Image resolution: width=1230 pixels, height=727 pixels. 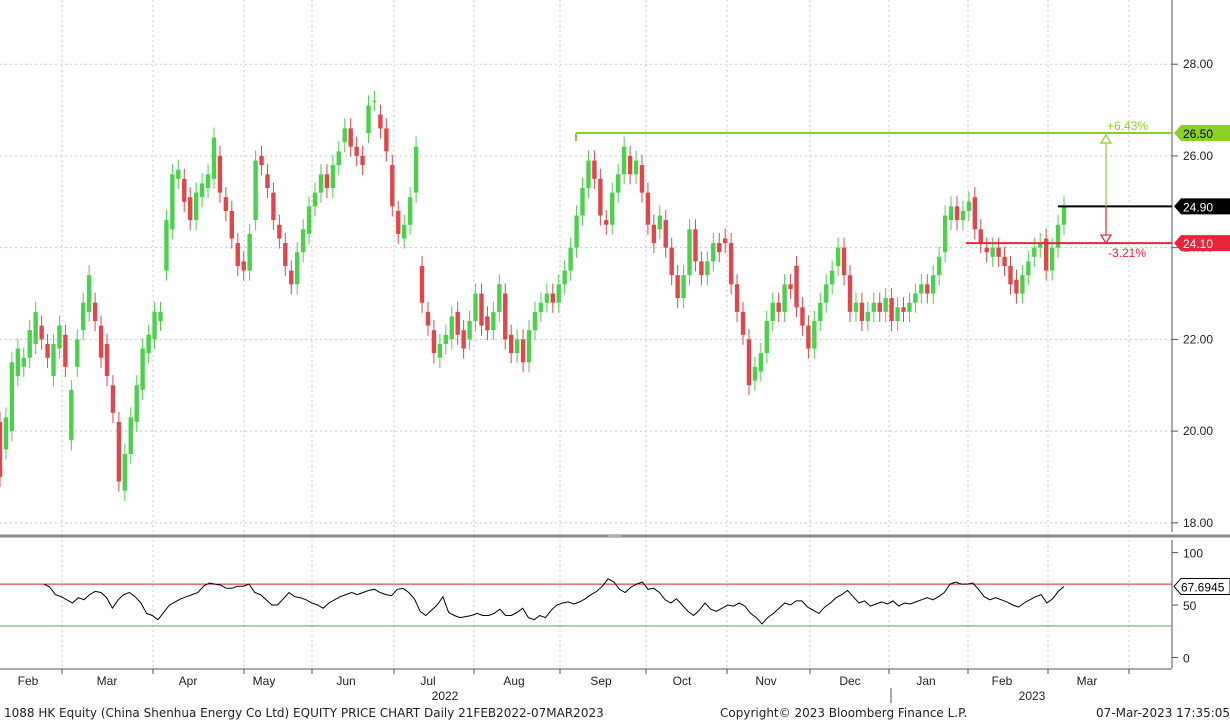 What do you see at coordinates (1127, 126) in the screenshot?
I see `upside-change-label: +6.43%` at bounding box center [1127, 126].